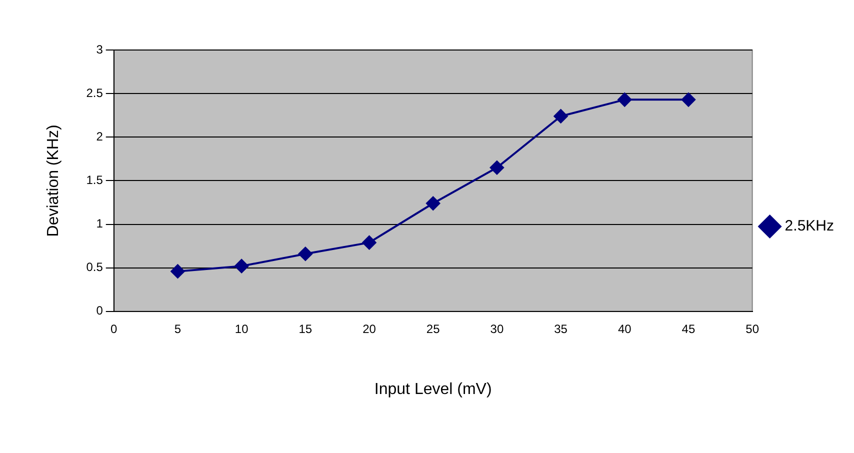  I want to click on y-tick-label: 2.5, so click(95, 93).